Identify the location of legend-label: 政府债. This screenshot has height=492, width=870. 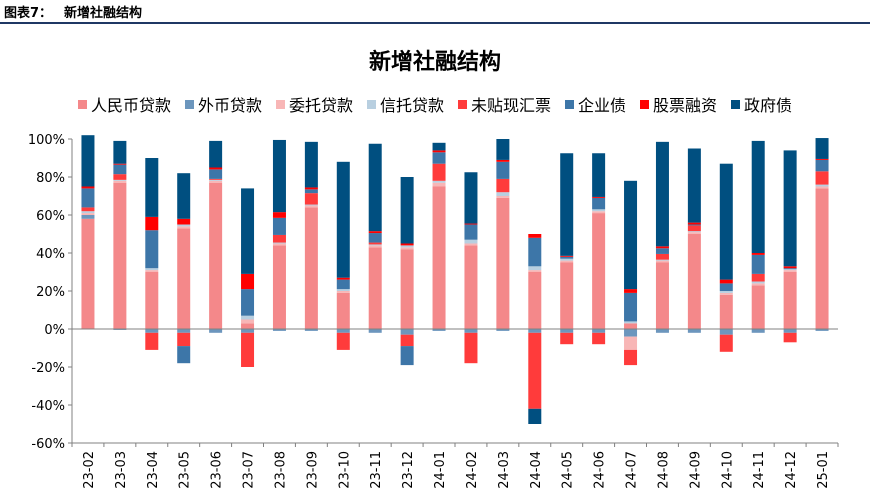
(768, 105).